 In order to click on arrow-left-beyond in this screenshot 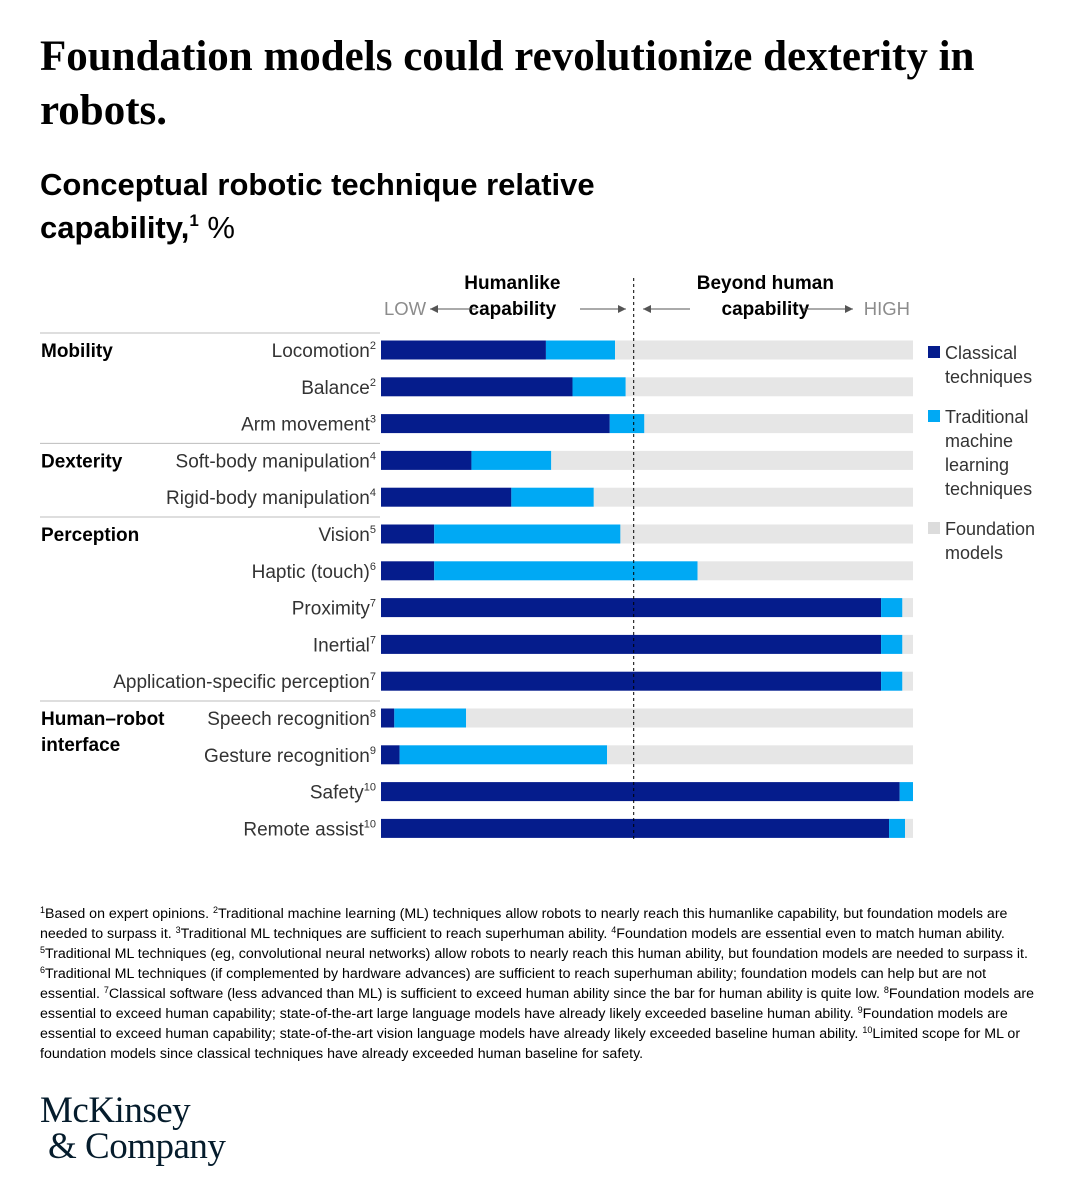, I will do `click(666, 309)`.